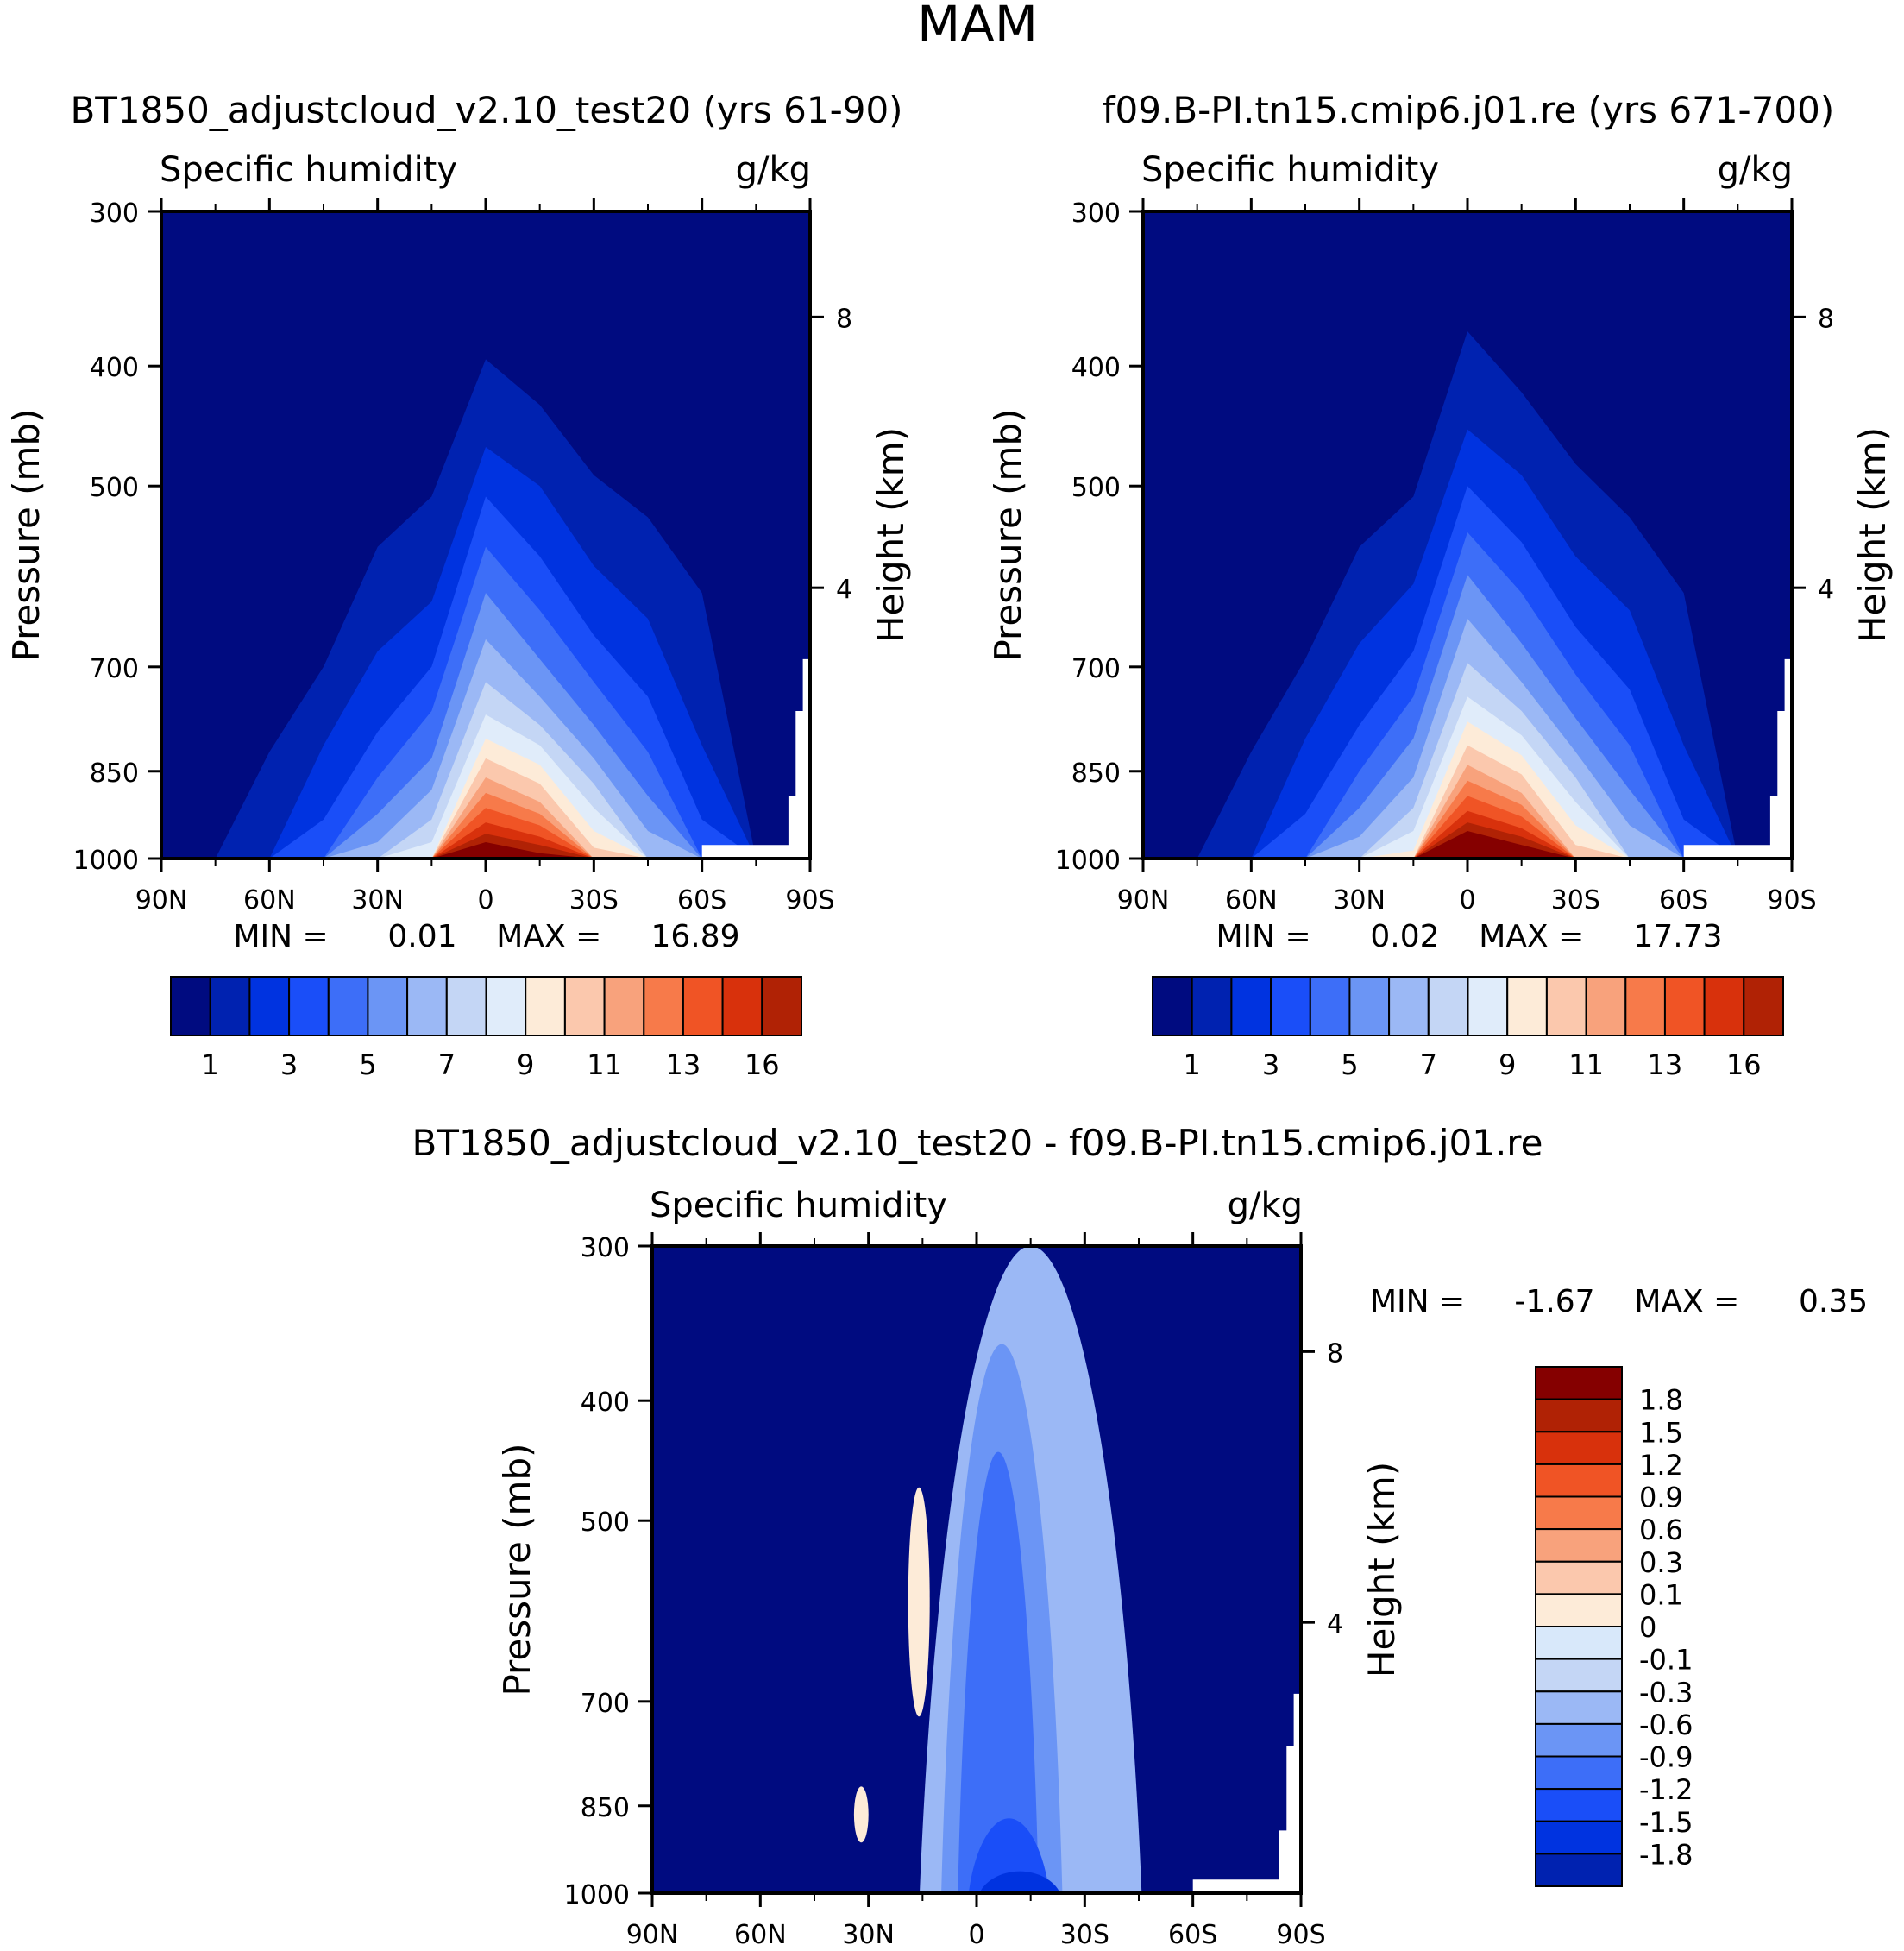 The image size is (1904, 1951). What do you see at coordinates (702, 900) in the screenshot?
I see `x-tick-label: 60S` at bounding box center [702, 900].